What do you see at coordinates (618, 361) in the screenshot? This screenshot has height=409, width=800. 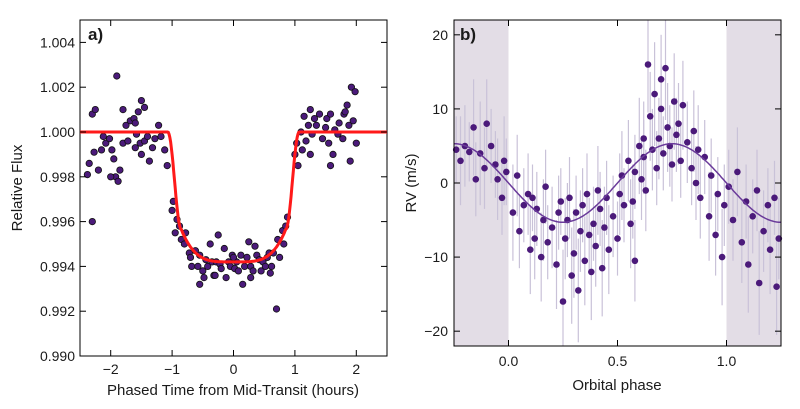 I see `x-tick-label: 0.5` at bounding box center [618, 361].